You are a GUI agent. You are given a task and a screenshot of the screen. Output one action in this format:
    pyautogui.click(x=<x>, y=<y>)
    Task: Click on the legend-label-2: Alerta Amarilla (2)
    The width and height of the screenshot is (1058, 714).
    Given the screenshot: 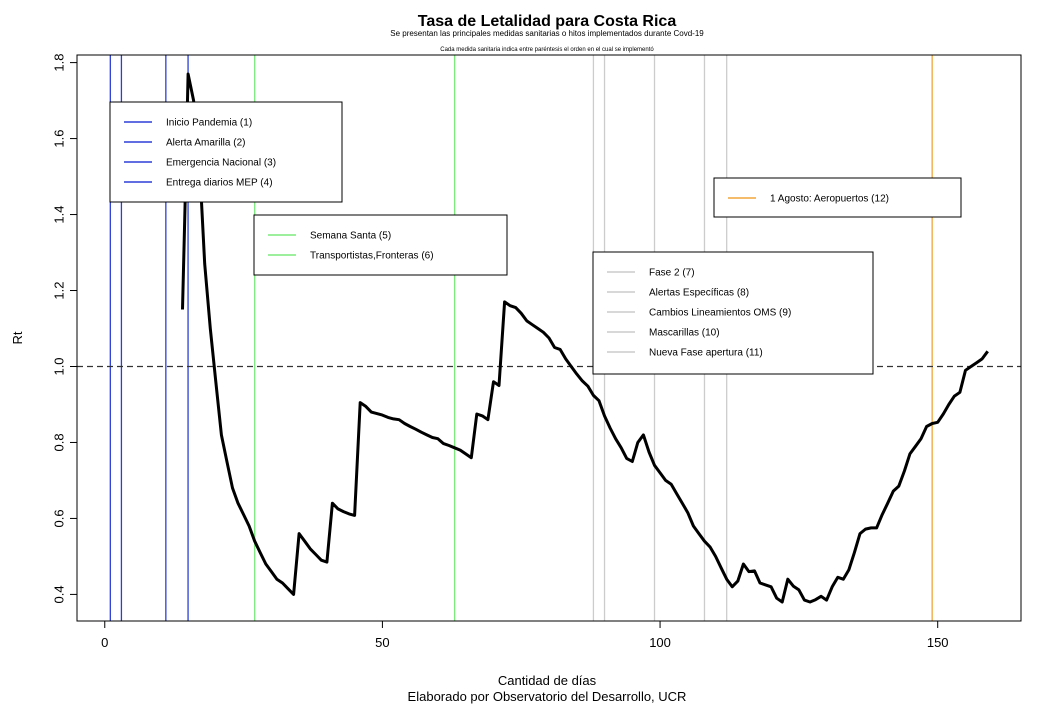 What is the action you would take?
    pyautogui.click(x=205, y=143)
    